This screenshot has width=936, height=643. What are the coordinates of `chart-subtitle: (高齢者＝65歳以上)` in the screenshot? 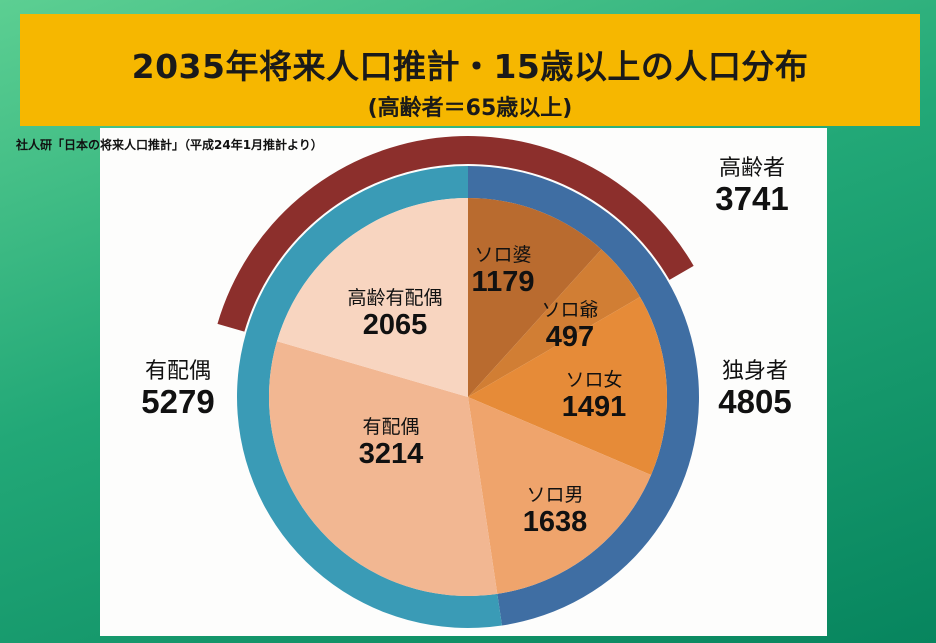 It's located at (470, 108).